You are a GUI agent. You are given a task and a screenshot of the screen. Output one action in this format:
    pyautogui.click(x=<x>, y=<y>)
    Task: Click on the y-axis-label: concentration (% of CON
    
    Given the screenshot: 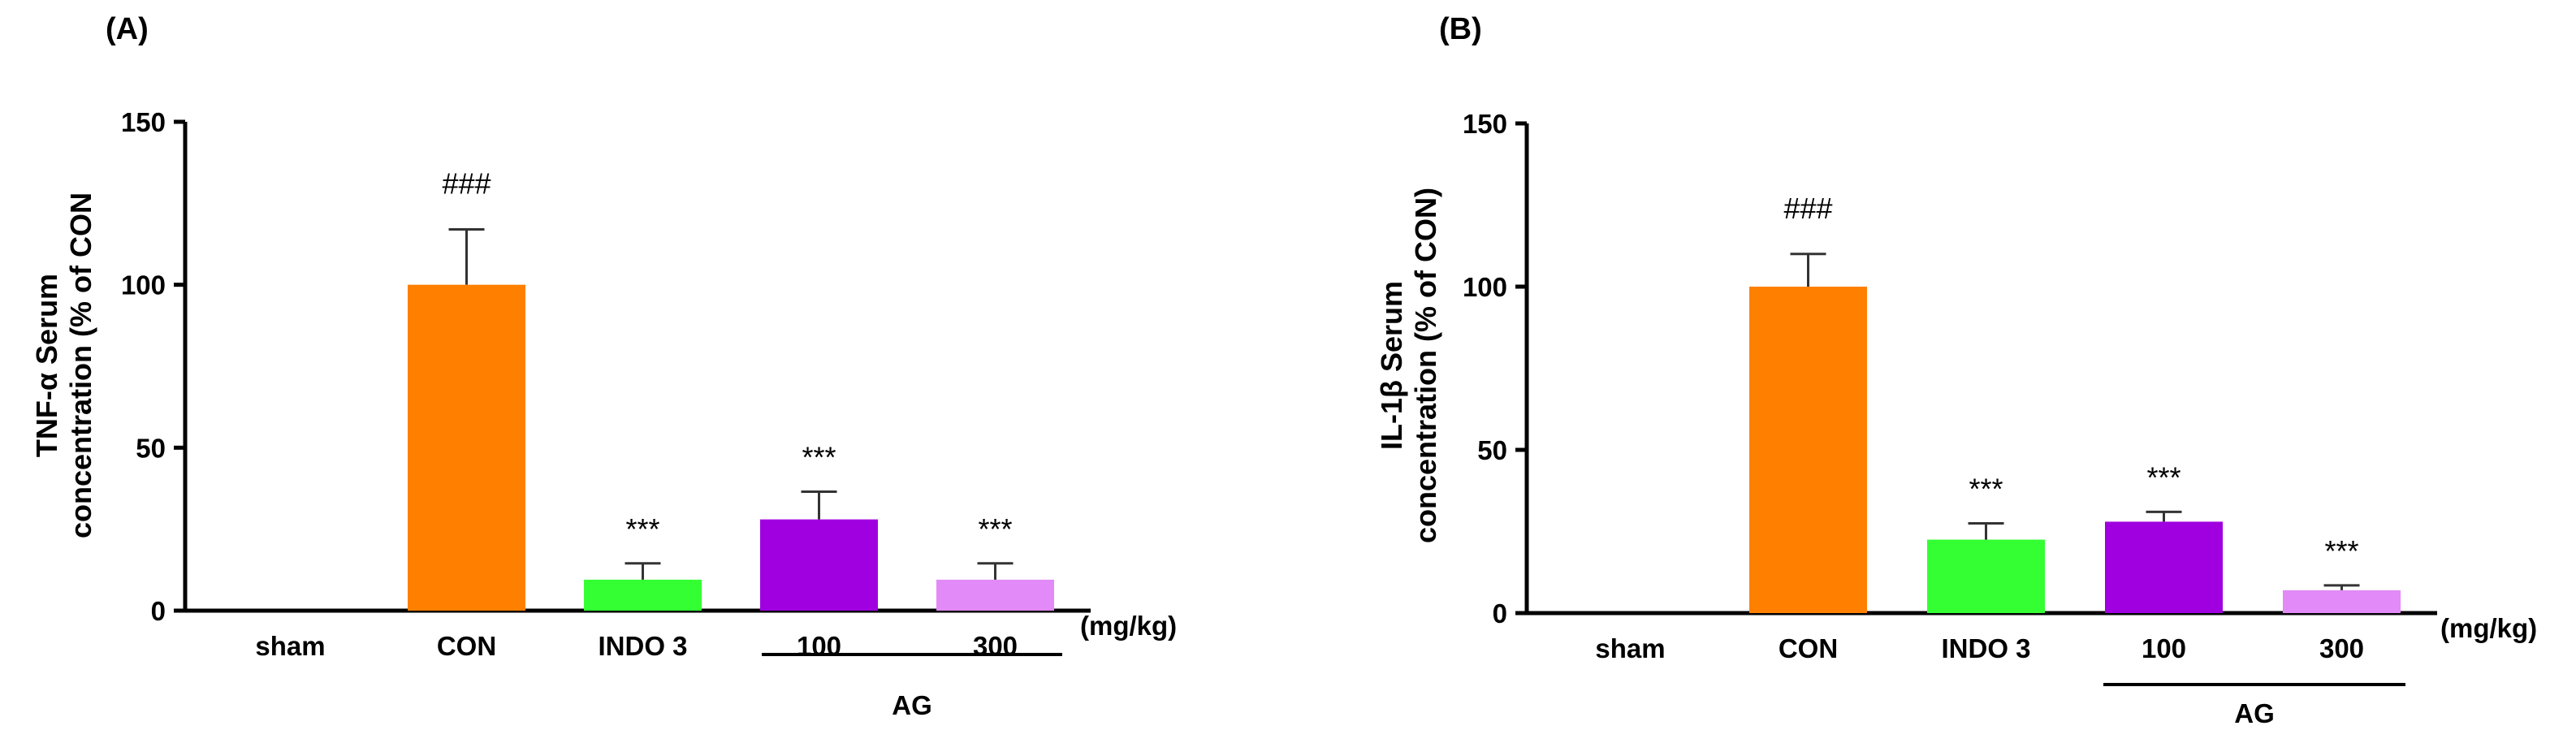 What is the action you would take?
    pyautogui.click(x=80, y=365)
    